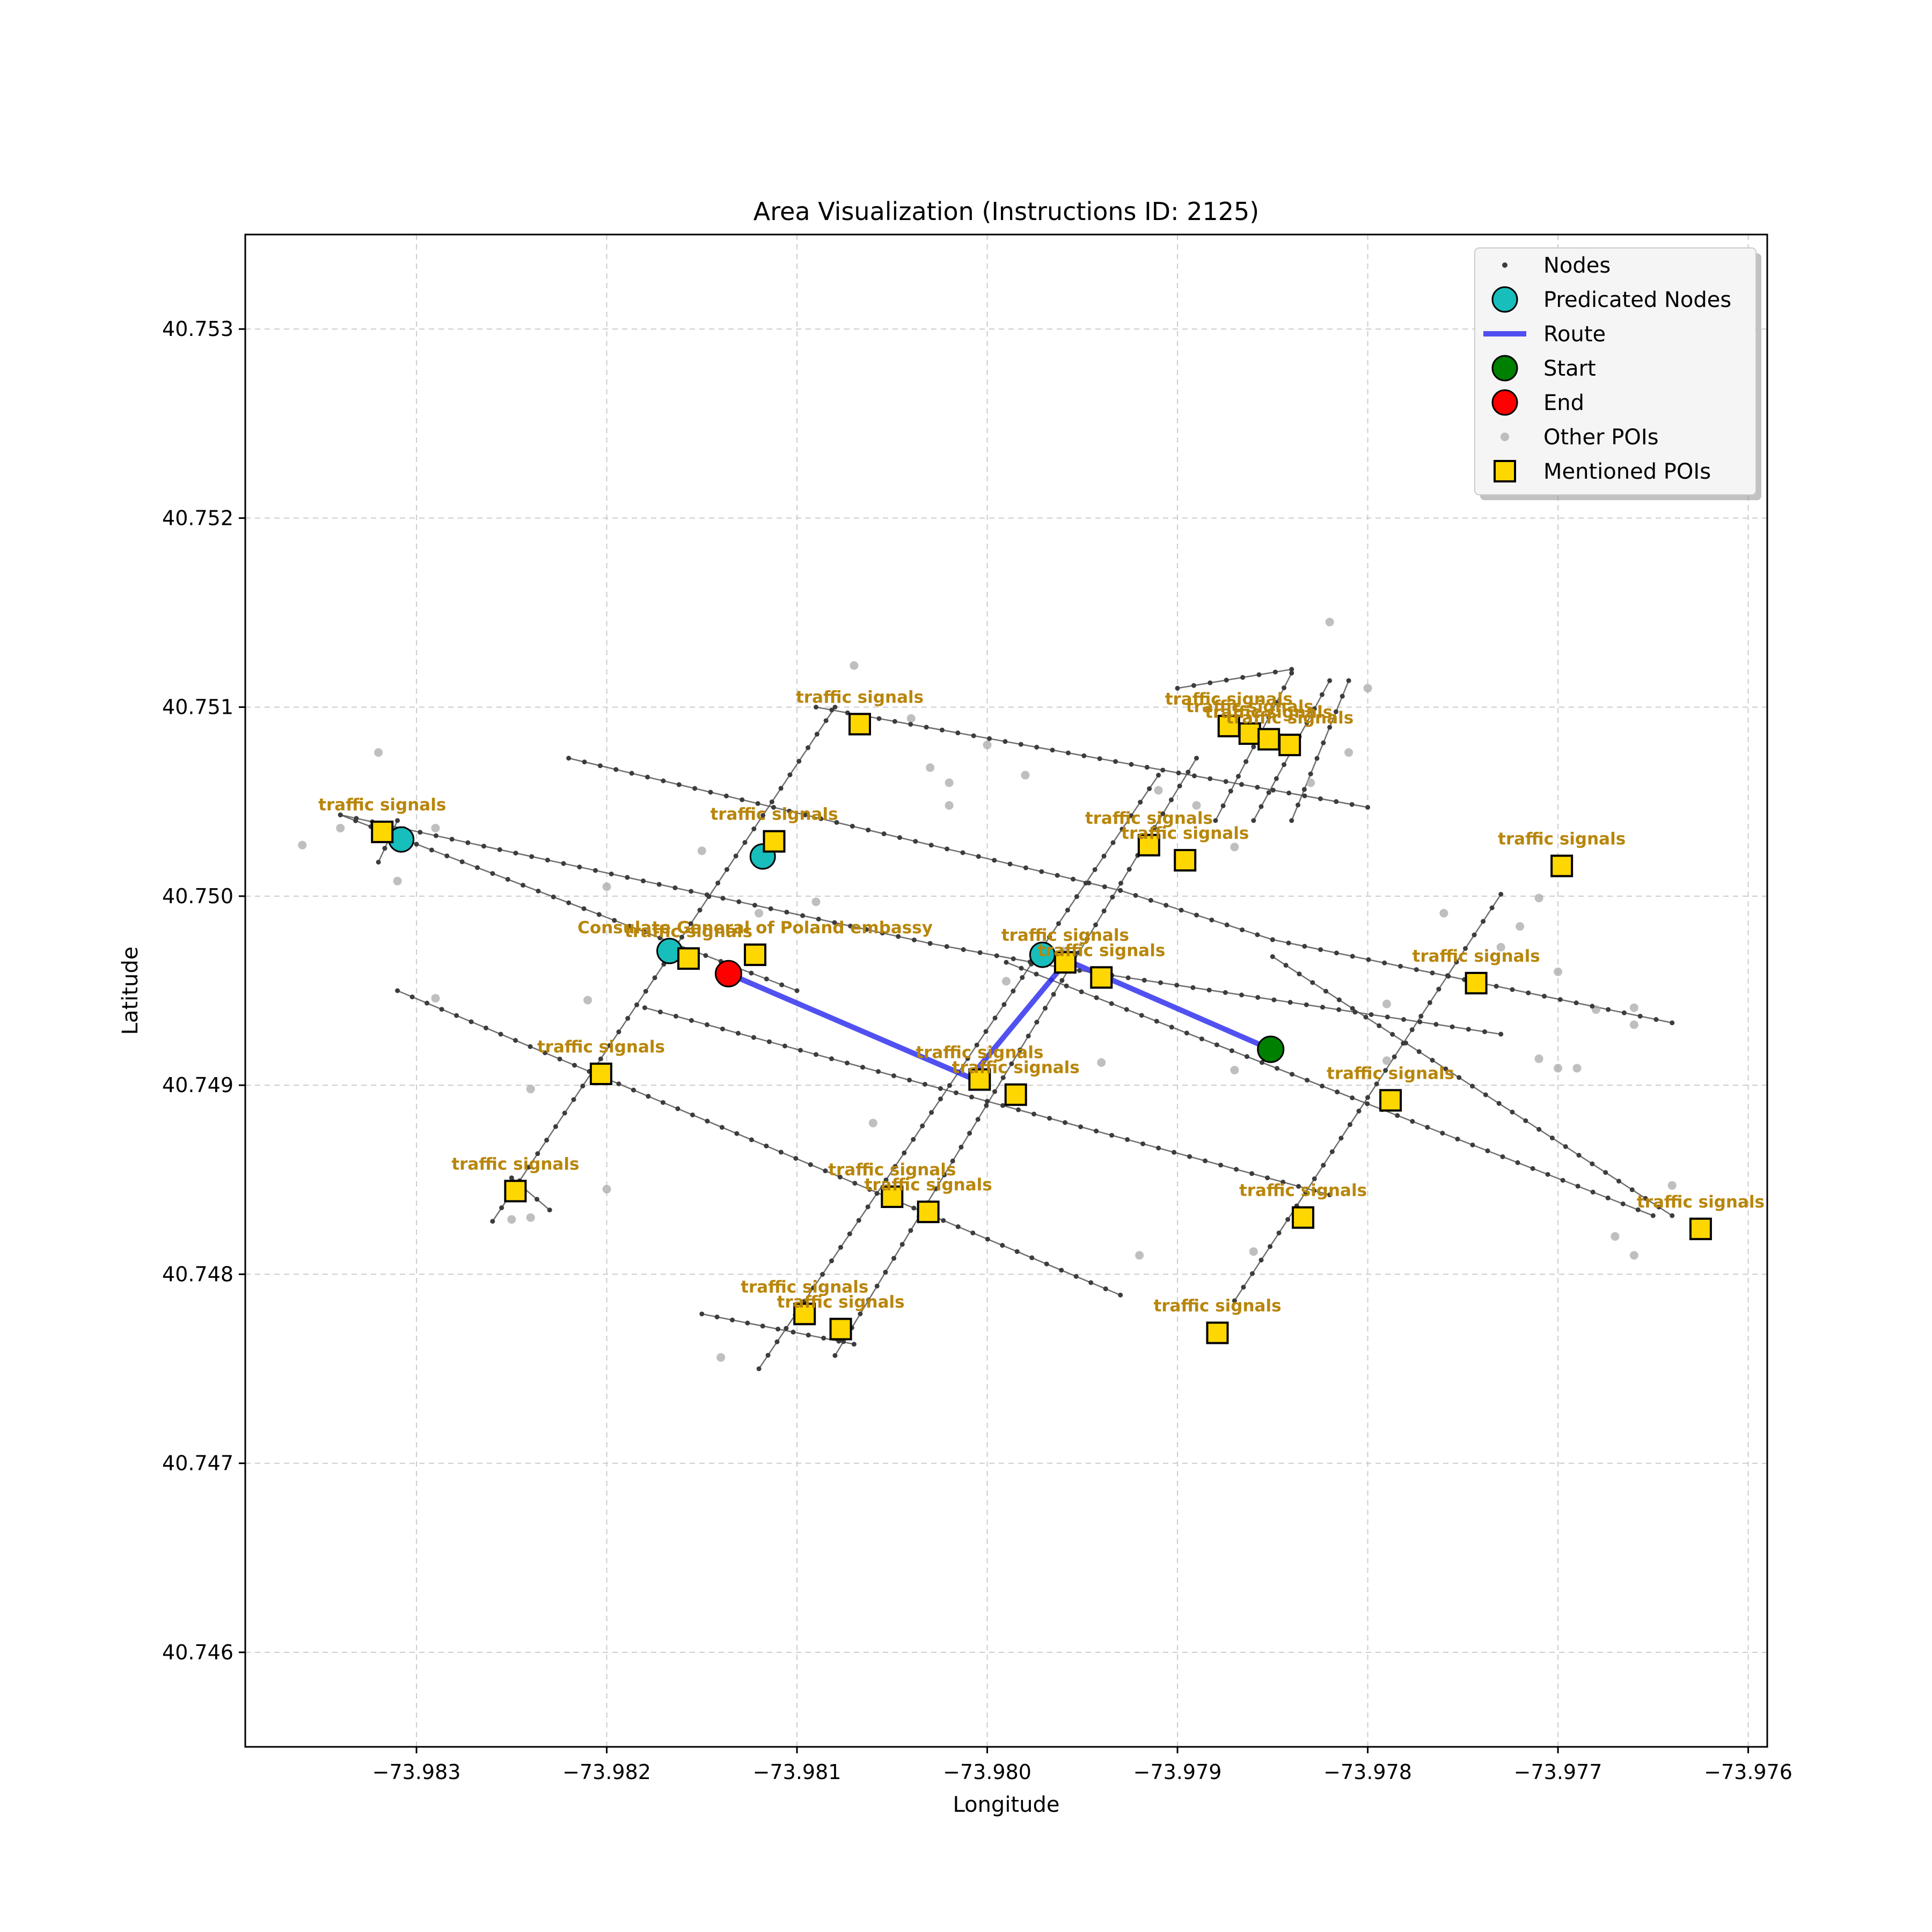 The image size is (1932, 1932). I want to click on mentioned-poi-marker, so click(1562, 865).